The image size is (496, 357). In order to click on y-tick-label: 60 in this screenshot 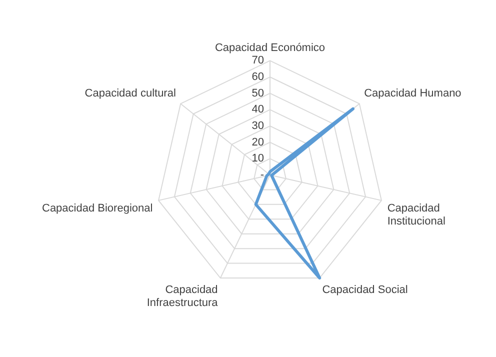, I will do `click(258, 77)`.